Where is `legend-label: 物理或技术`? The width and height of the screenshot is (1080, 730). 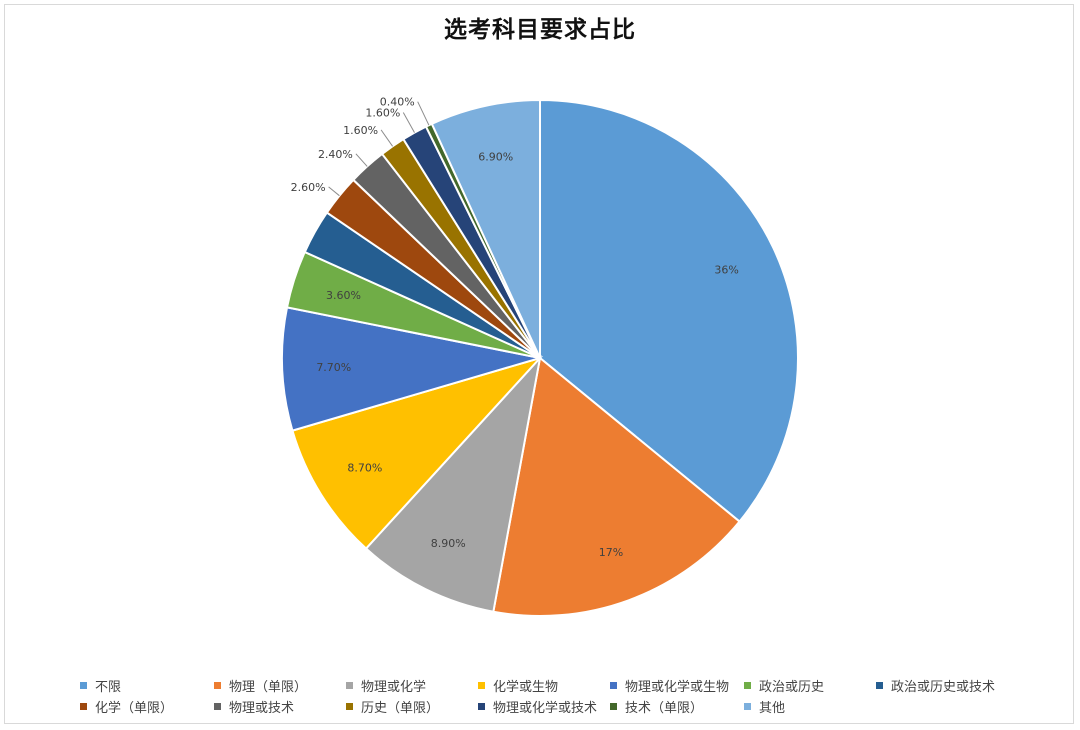 legend-label: 物理或技术 is located at coordinates (262, 708).